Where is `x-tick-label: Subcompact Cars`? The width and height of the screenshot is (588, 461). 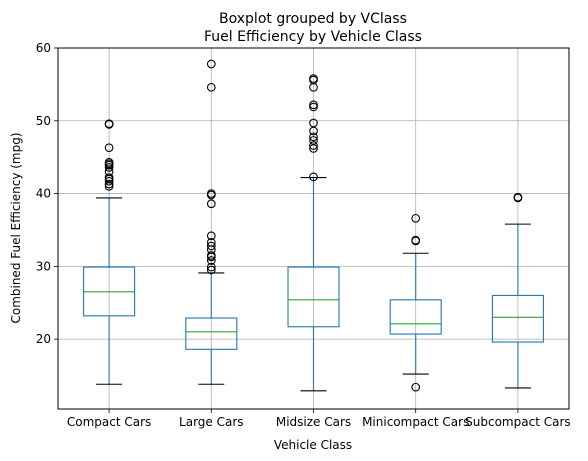
x-tick-label: Subcompact Cars is located at coordinates (517, 422).